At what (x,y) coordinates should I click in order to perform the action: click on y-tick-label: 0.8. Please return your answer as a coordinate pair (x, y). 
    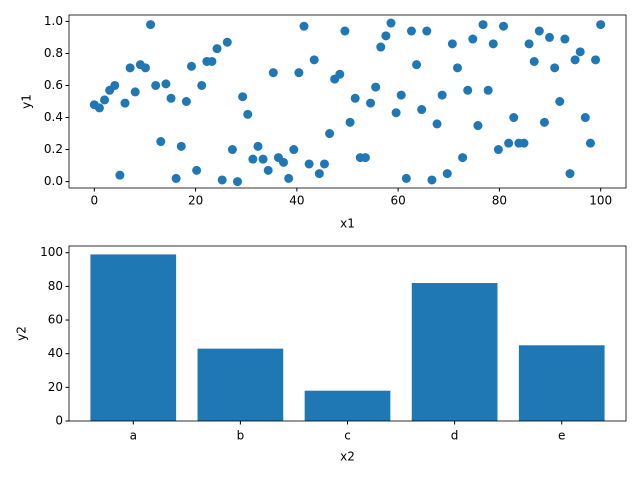
    Looking at the image, I should click on (53, 53).